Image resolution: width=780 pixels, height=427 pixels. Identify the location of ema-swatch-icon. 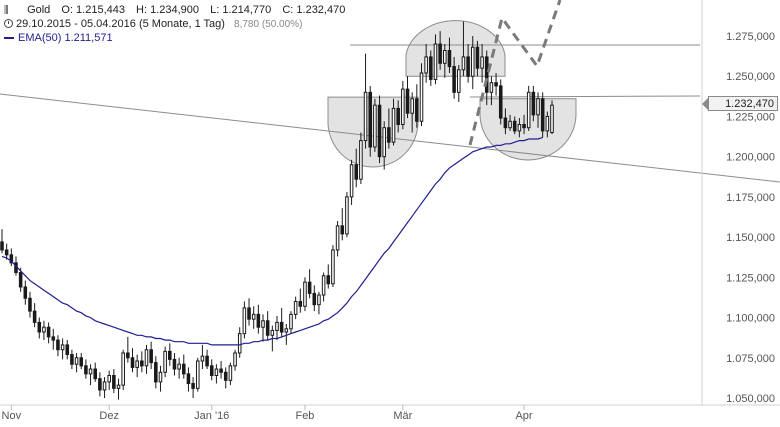
(9, 38).